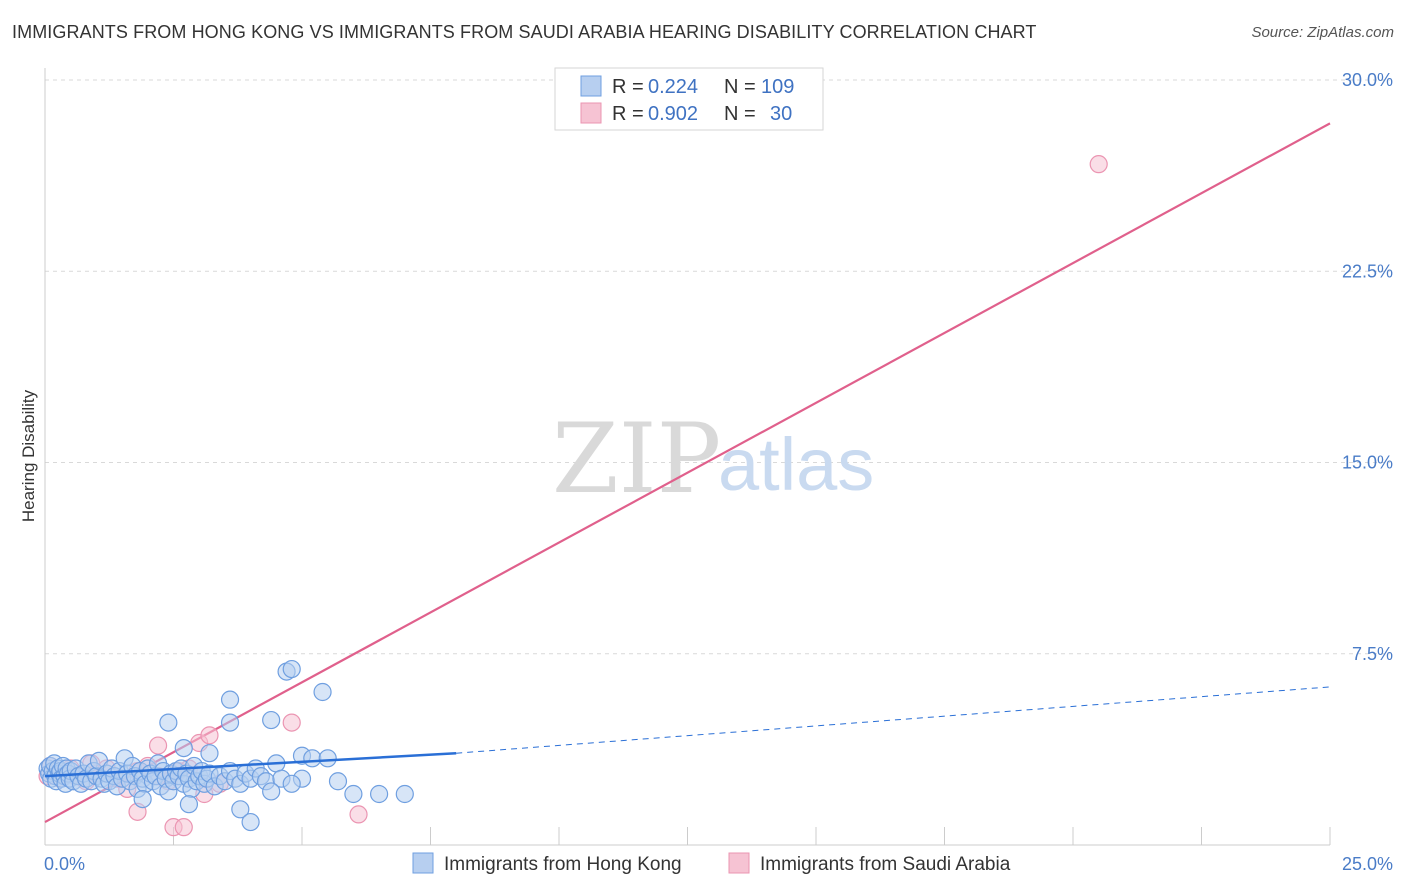 The image size is (1406, 892). Describe the element at coordinates (1367, 80) in the screenshot. I see `y-tick-label: 30.0%` at that location.